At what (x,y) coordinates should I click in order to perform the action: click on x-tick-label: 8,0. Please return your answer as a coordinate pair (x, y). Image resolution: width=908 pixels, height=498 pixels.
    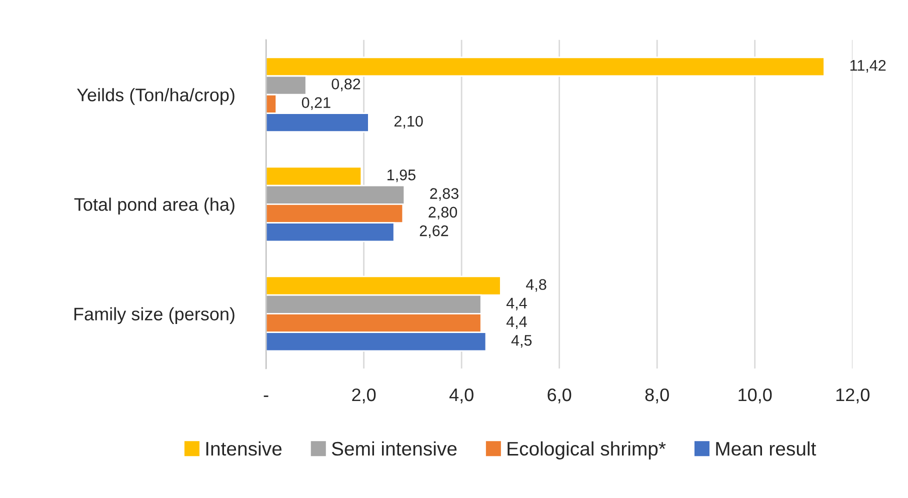
    Looking at the image, I should click on (657, 396).